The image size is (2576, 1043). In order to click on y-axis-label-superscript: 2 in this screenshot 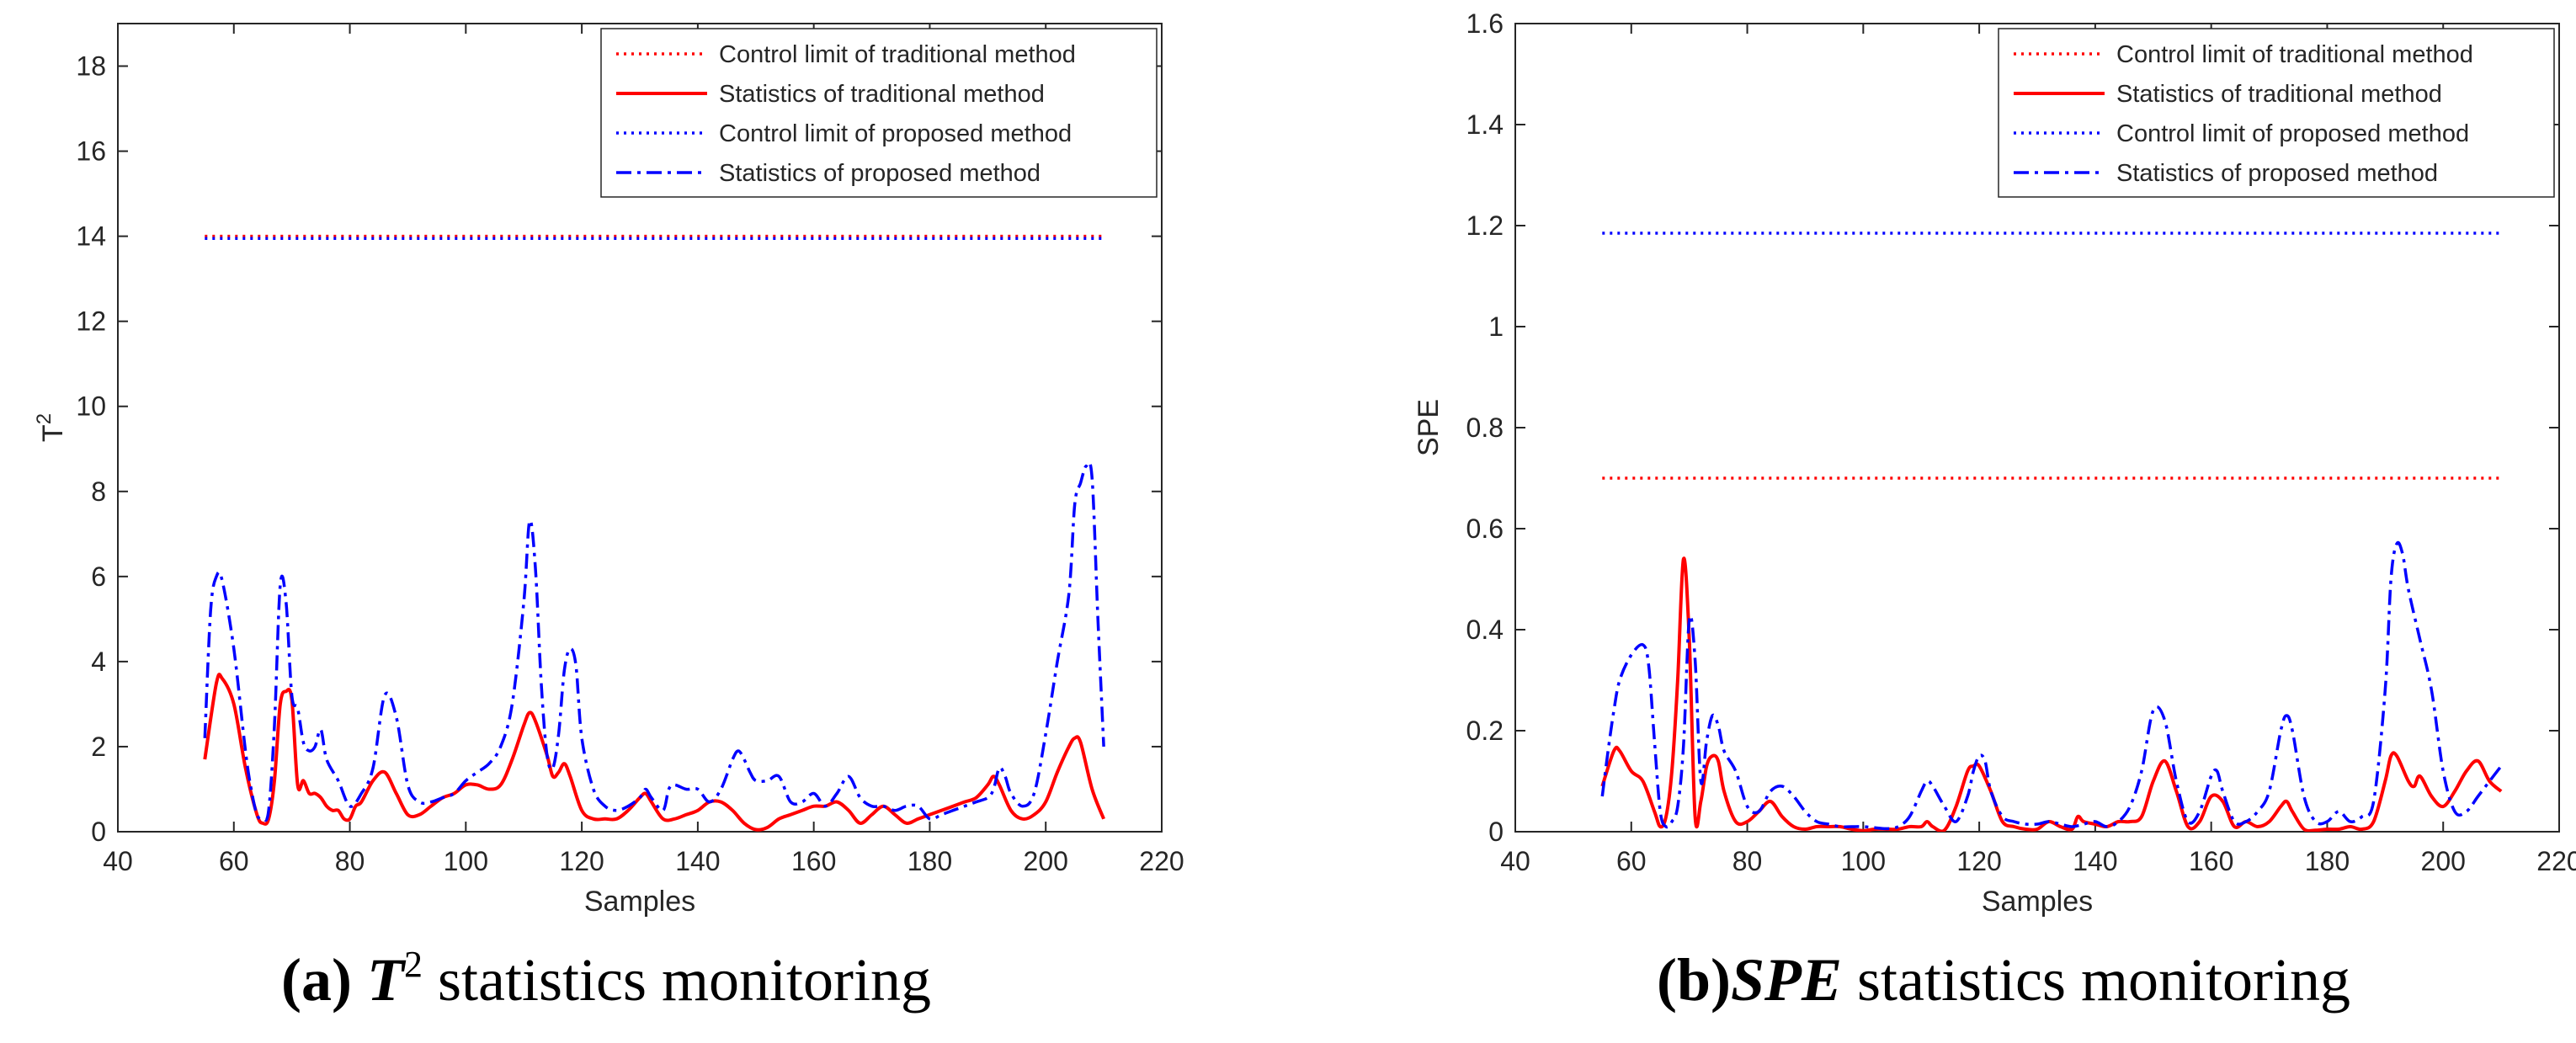, I will do `click(45, 418)`.